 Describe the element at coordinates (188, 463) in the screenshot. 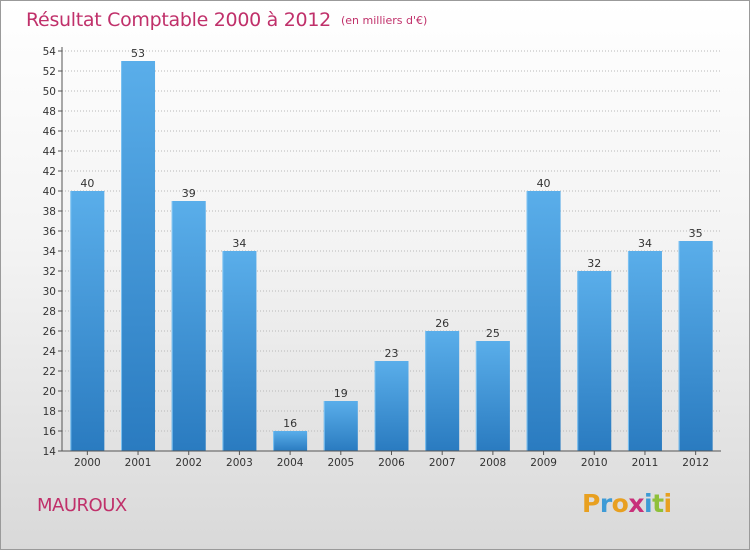

I see `x-tick-label-2002: 2002` at that location.